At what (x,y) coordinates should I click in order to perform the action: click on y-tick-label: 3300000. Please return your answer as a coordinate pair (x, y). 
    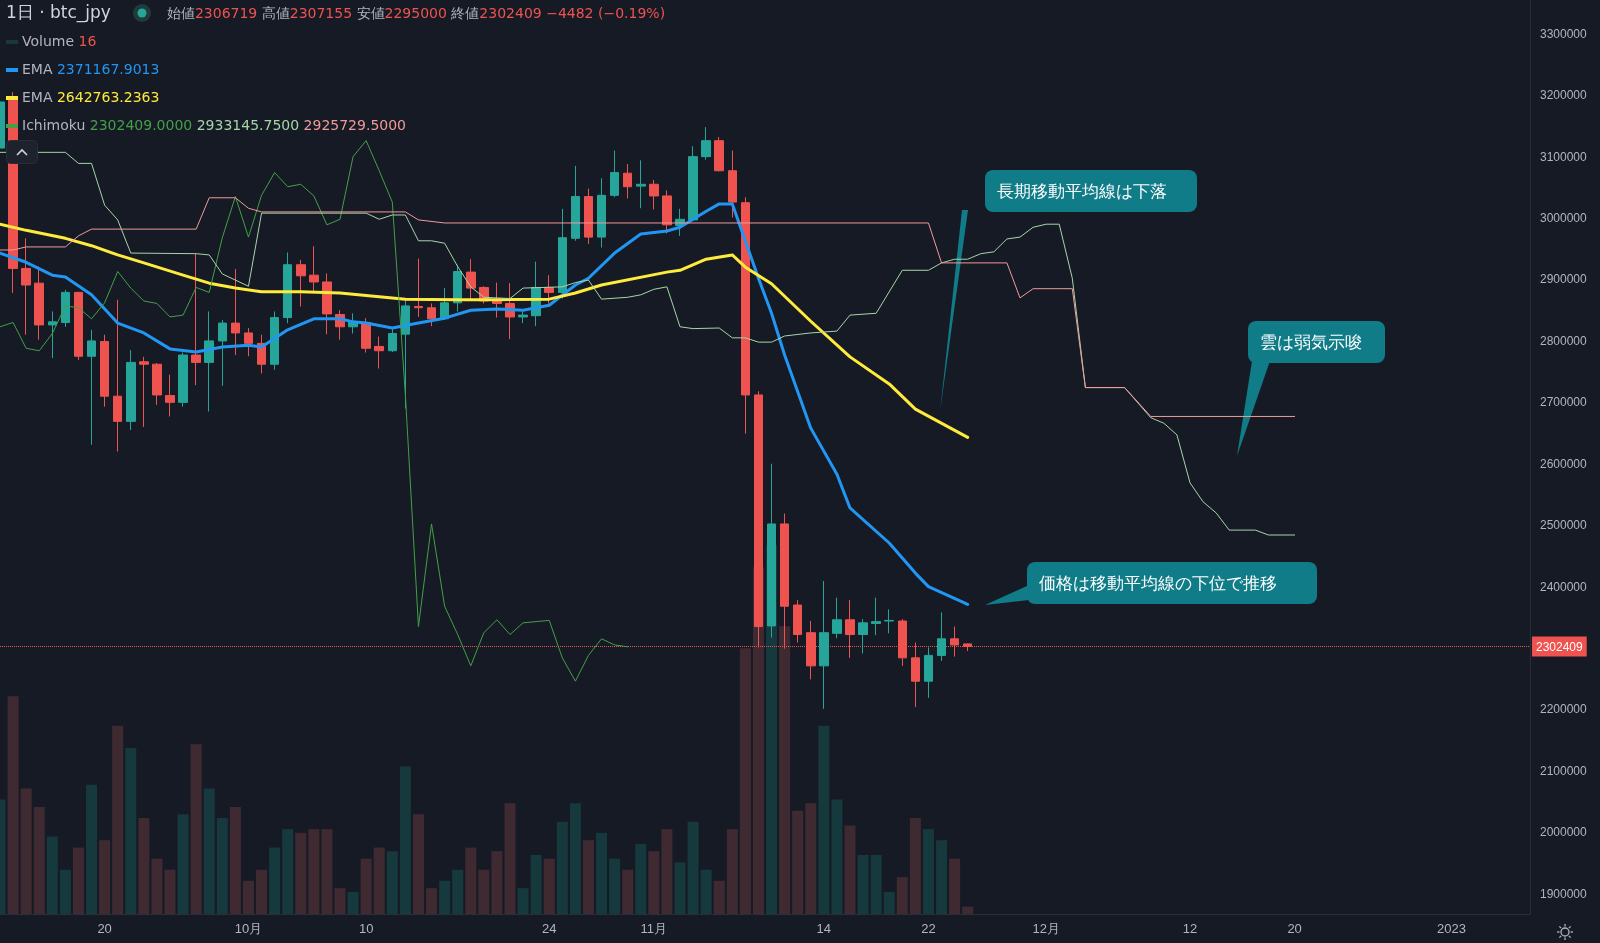
    Looking at the image, I should click on (1564, 33).